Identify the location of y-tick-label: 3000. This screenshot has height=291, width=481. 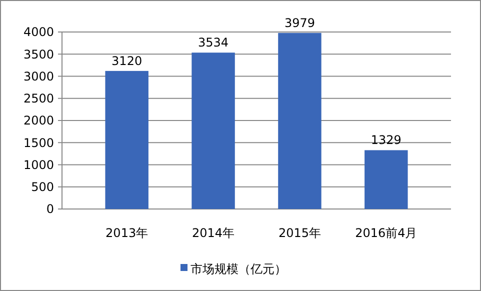
(38, 76).